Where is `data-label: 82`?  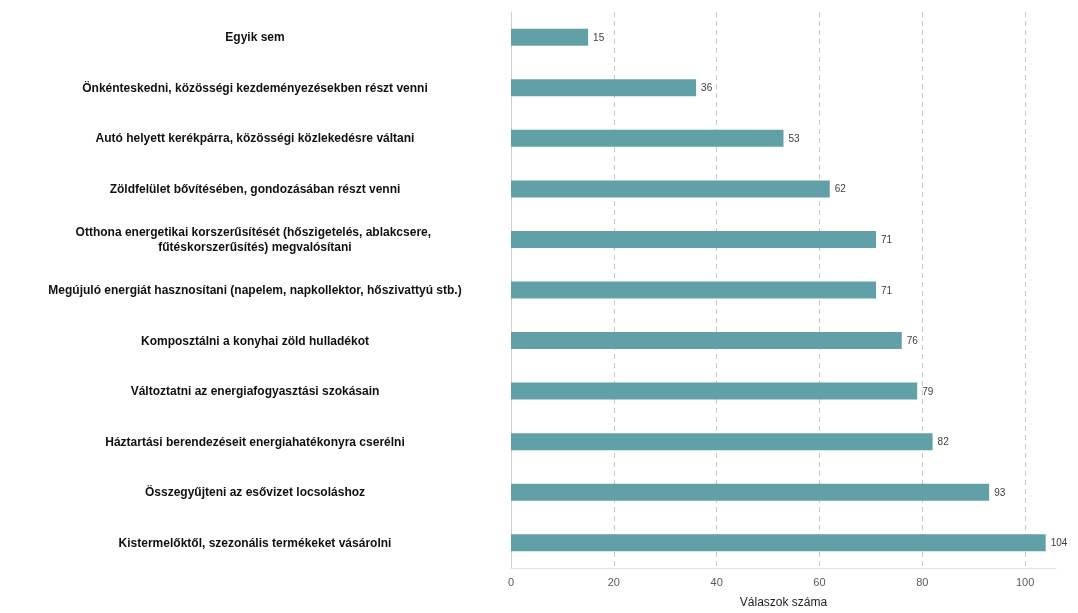
data-label: 82 is located at coordinates (943, 442).